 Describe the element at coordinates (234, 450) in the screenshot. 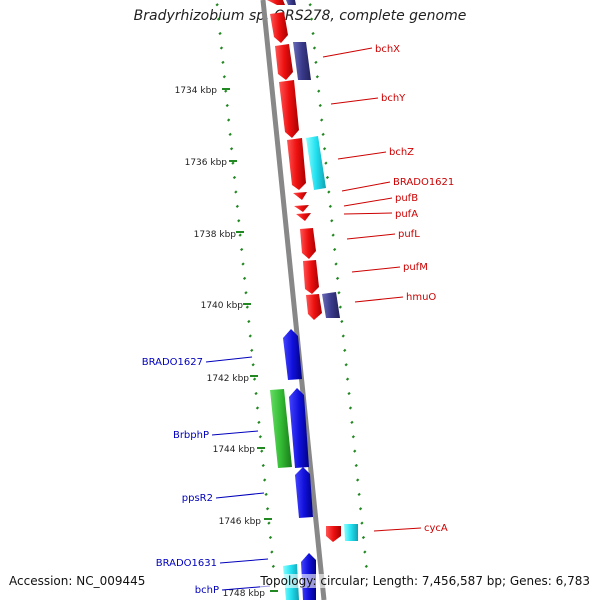

I see `scale-label: 1744 kbp` at that location.